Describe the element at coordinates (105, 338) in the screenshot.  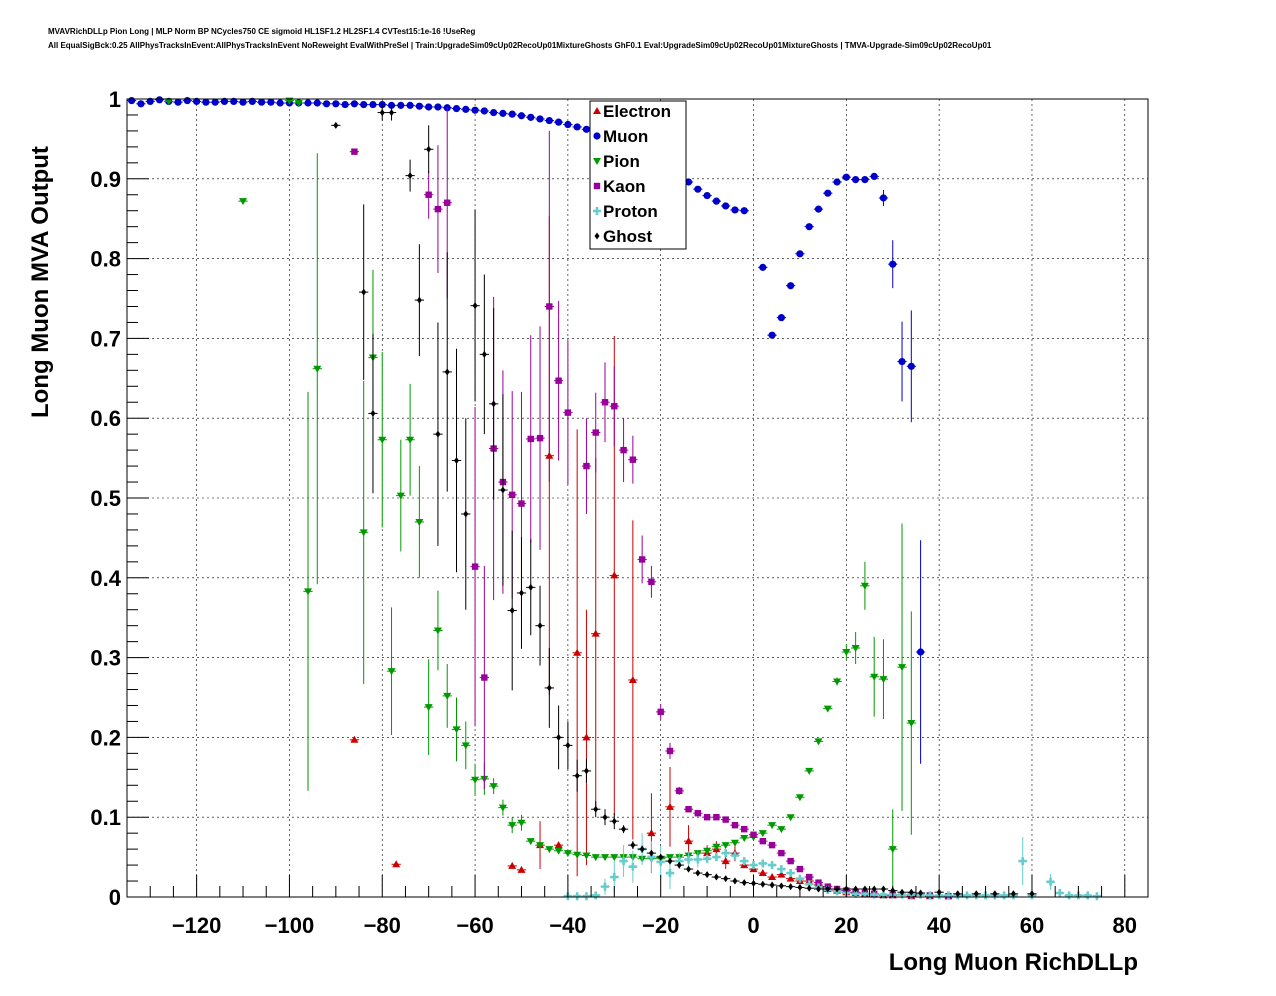
I see `y-tick-label: 0.7` at that location.